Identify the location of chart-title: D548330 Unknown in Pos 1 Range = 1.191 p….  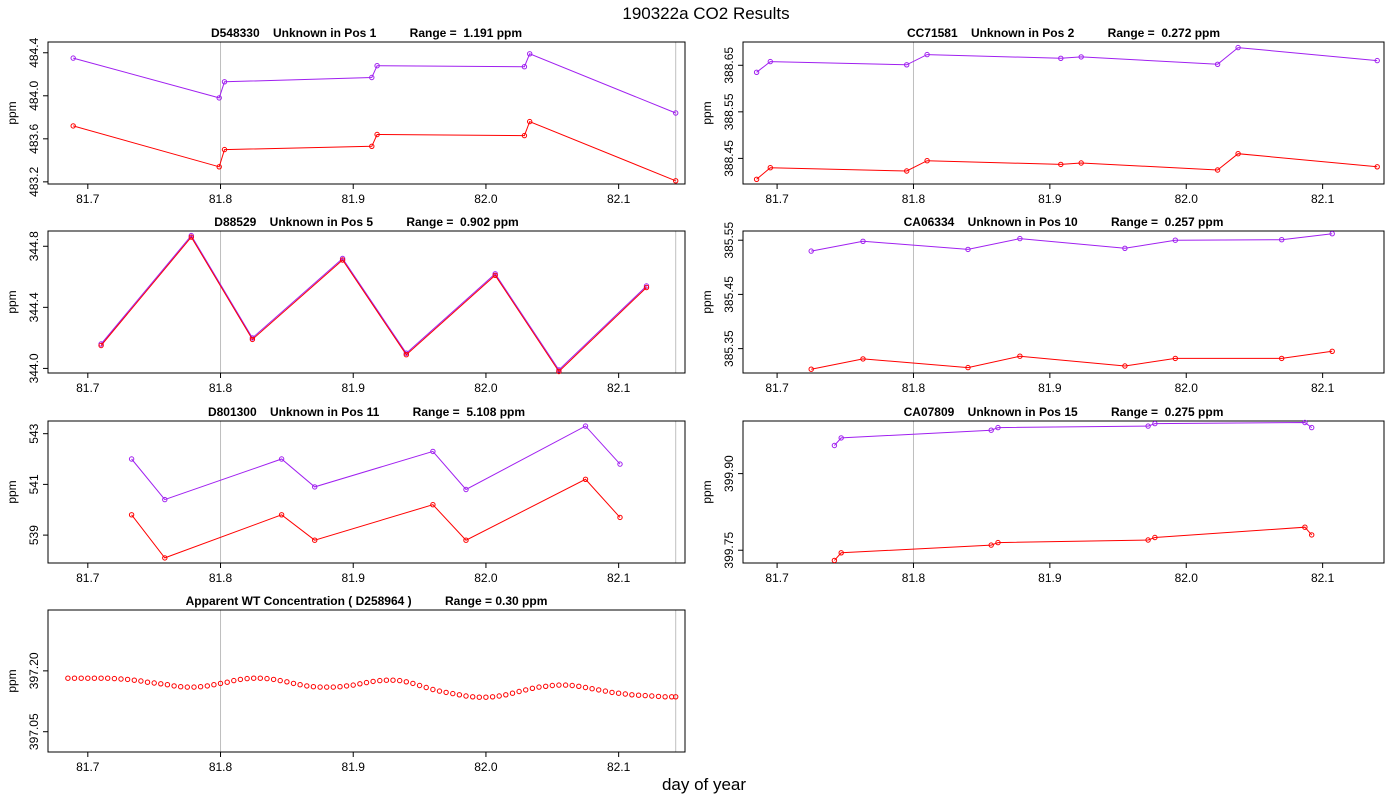
(366, 33).